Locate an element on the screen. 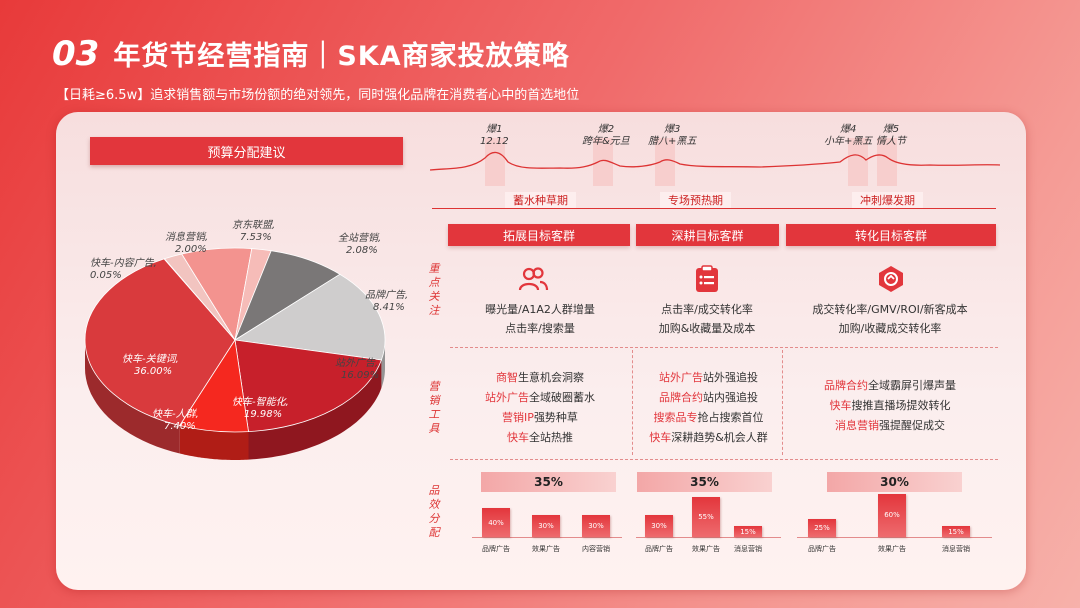  col-heading-expand: 拓展目标客群 is located at coordinates (539, 235).